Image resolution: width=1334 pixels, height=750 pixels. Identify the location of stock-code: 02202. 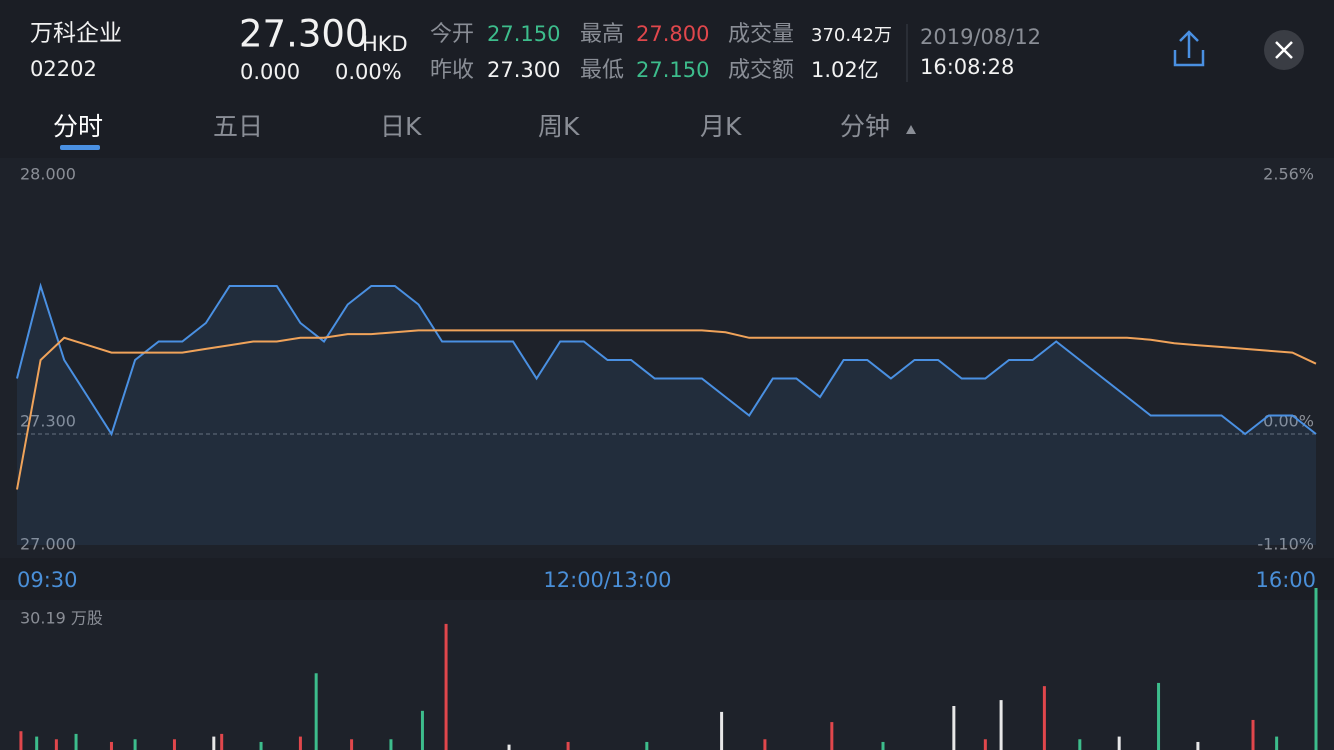
(63, 69).